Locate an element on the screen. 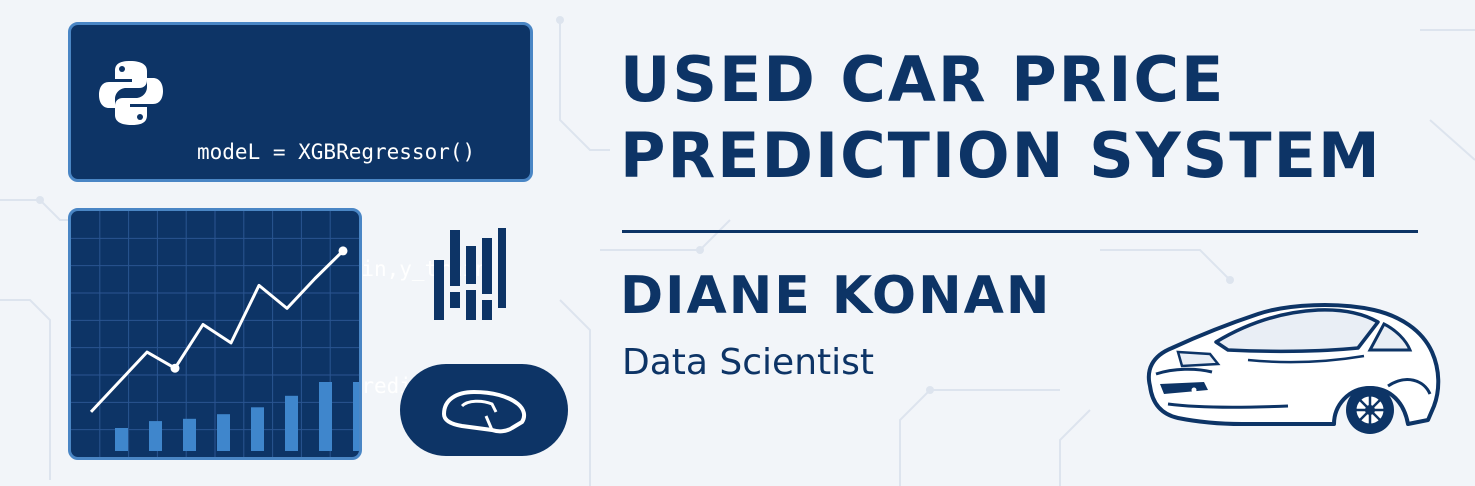 This screenshot has width=1475, height=486. code-line: modeL = XGBRegressor() is located at coordinates (336, 152).